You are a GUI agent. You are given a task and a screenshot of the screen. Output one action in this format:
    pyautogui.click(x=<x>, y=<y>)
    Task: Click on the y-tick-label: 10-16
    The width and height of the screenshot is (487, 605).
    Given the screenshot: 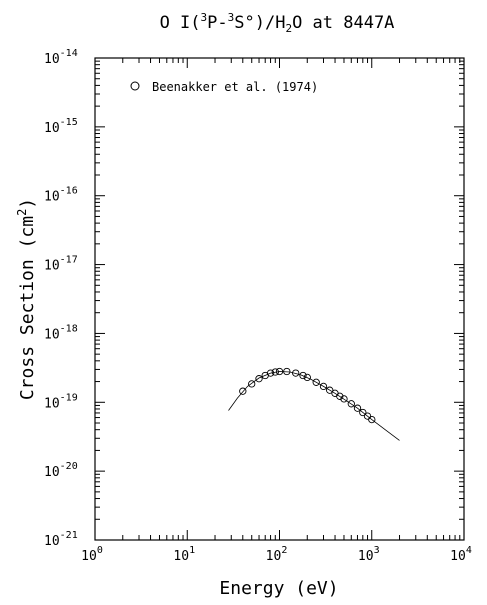 What is the action you would take?
    pyautogui.click(x=61, y=195)
    